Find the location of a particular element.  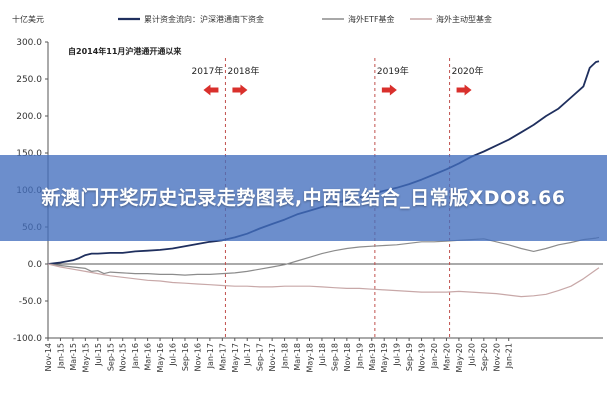

x-tick-label: Jul-17 is located at coordinates (247, 355).